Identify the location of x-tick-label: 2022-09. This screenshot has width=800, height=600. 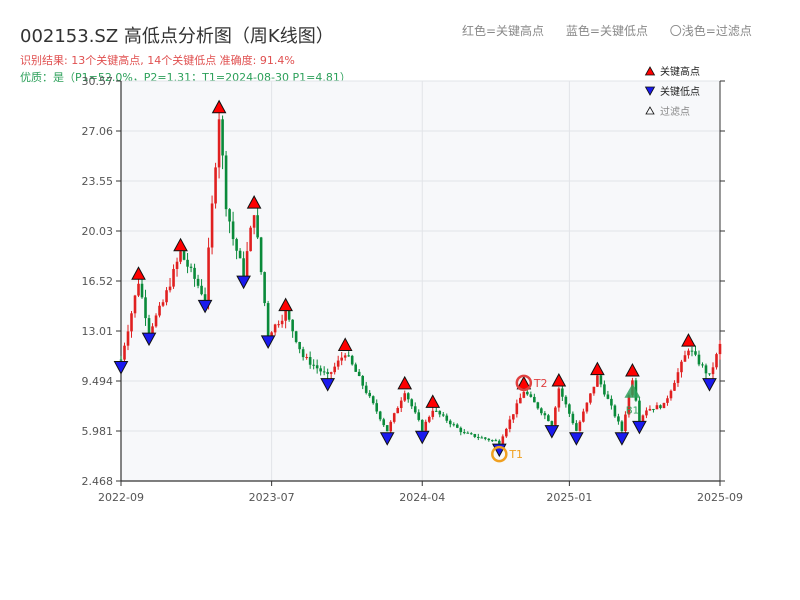
(121, 497).